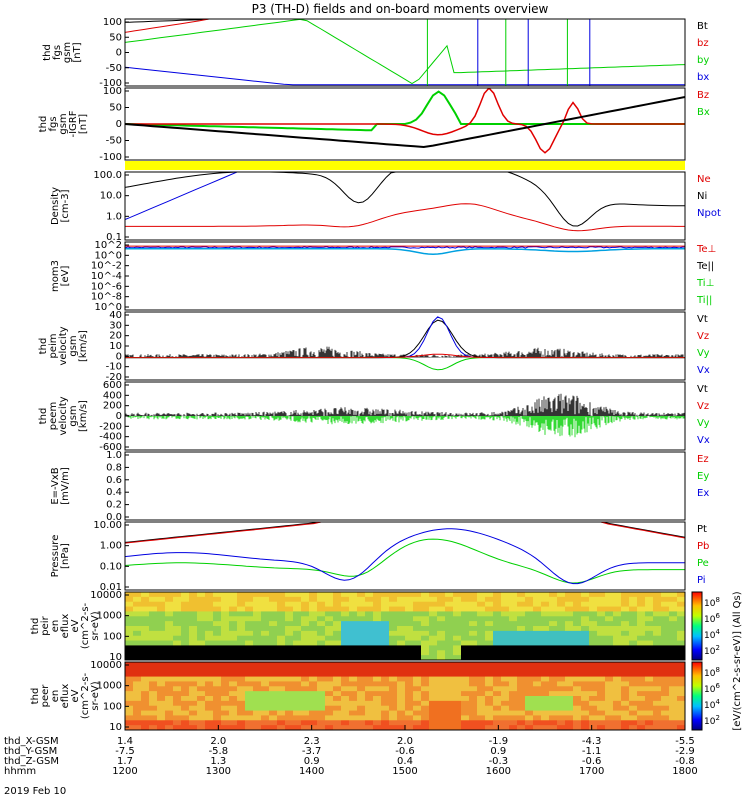  I want to click on legend-ti||: Ti||, so click(704, 300).